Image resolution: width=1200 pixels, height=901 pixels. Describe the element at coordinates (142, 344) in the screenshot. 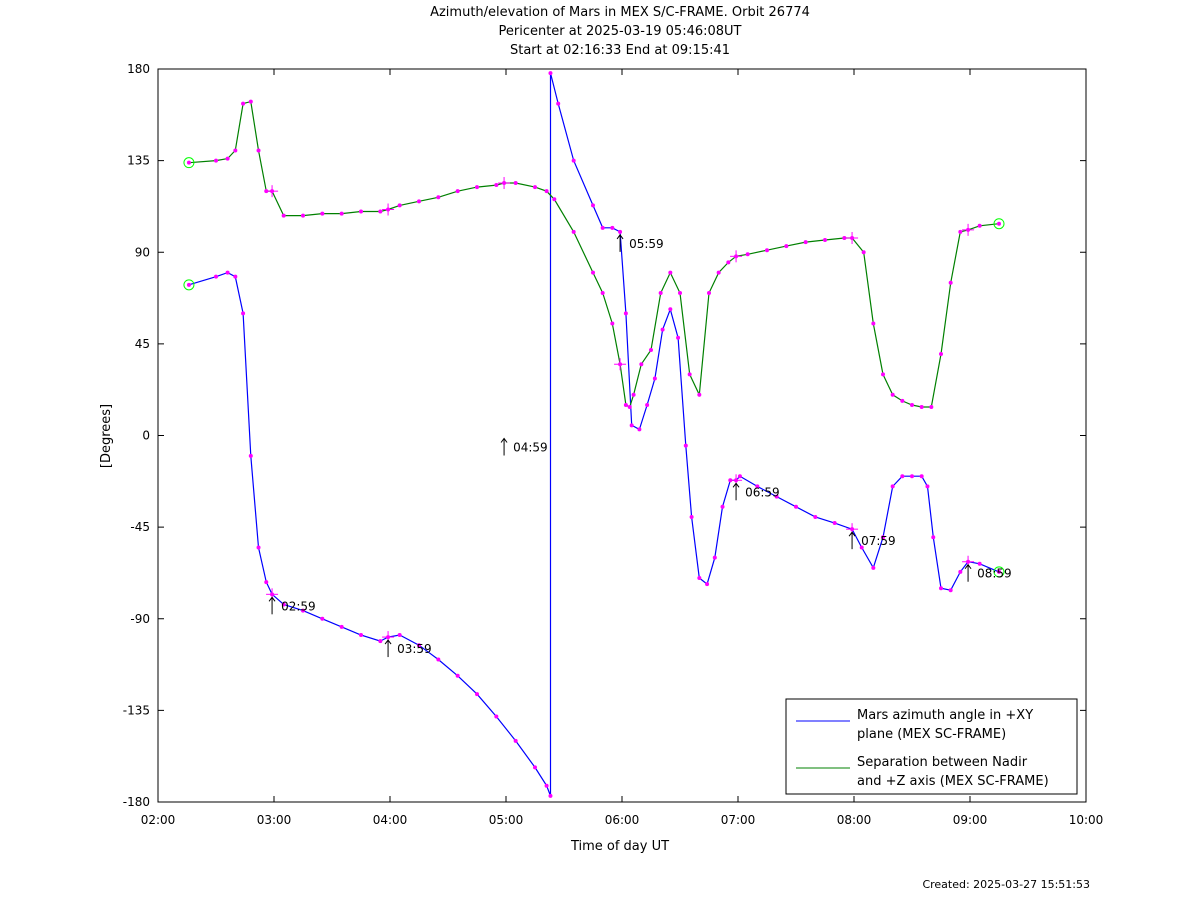

I see `y-tick-label: 45` at that location.